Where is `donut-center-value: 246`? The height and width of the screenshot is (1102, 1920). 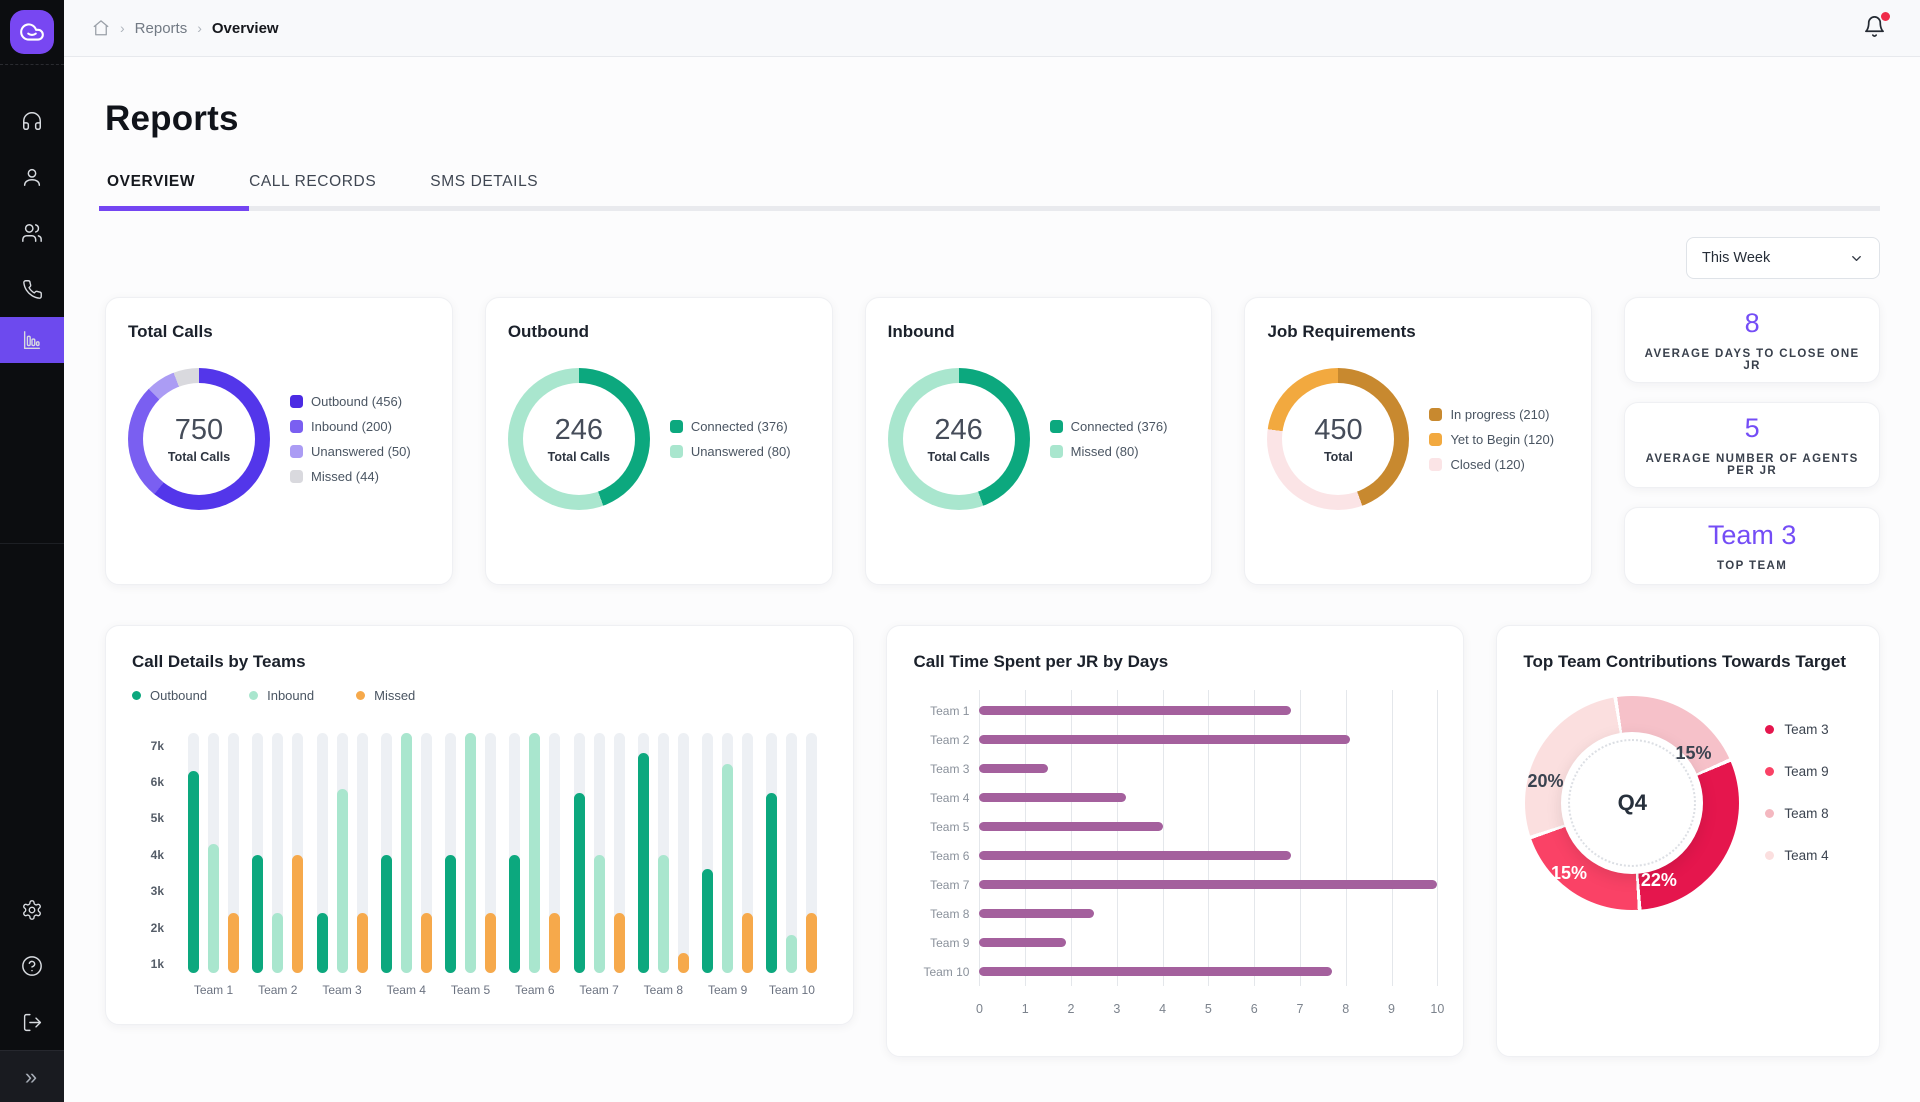
donut-center-value: 246 is located at coordinates (578, 430).